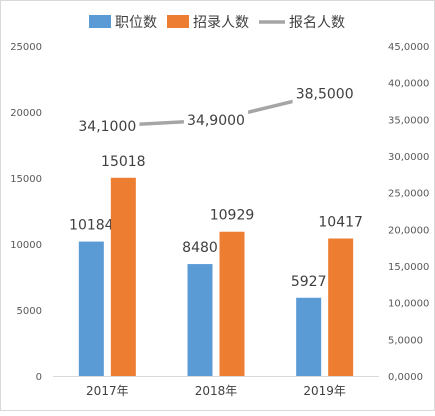  Describe the element at coordinates (408, 47) in the screenshot. I see `right-axis-tick: 45,0000` at that location.